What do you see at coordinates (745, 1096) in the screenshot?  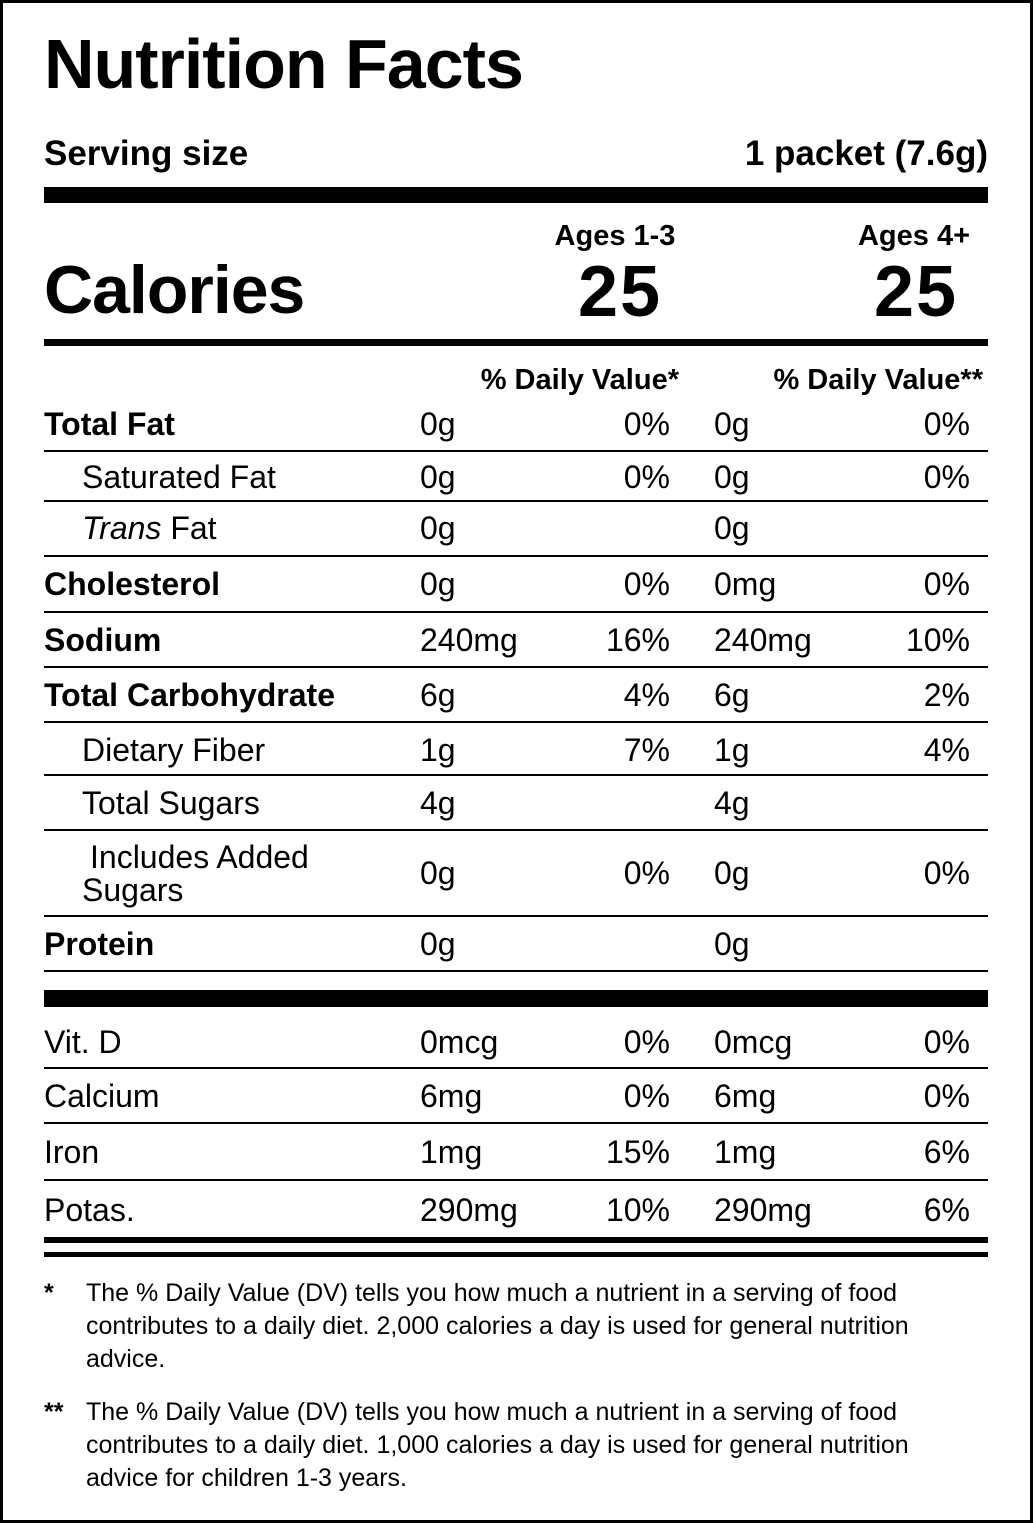 I see `amount-age-4-plus: 6mg` at bounding box center [745, 1096].